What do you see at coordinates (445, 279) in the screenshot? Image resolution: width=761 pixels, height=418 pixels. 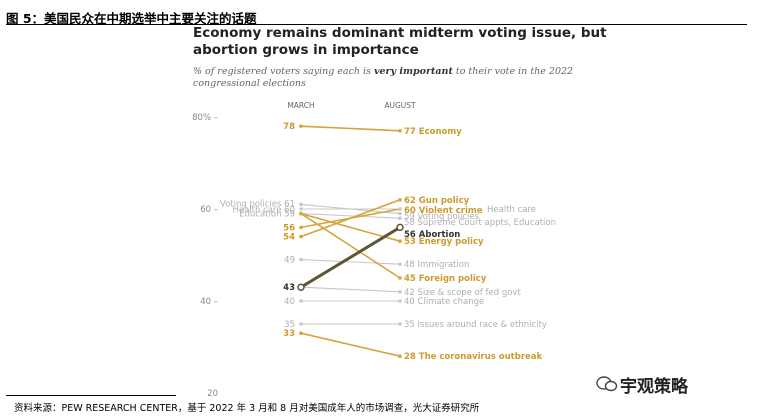 I see `right-label-foreign-policy: 45 Foreign policy` at bounding box center [445, 279].